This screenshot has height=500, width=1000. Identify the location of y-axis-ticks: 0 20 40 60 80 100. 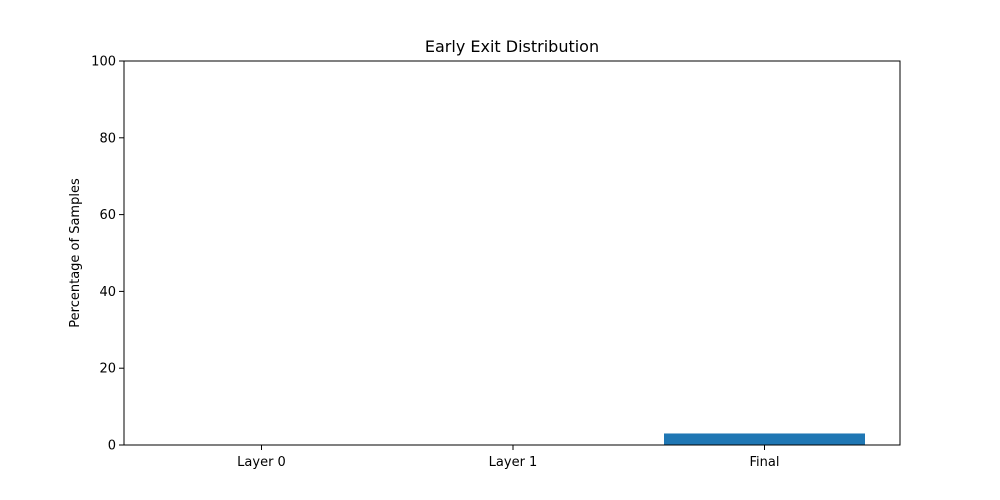
(107, 254).